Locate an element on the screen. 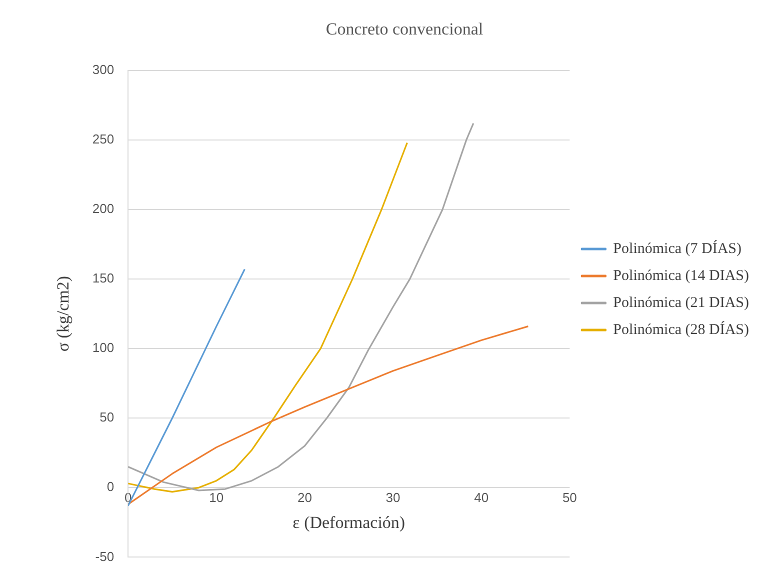 This screenshot has height=579, width=771. y-tick-label: -50 is located at coordinates (104, 556).